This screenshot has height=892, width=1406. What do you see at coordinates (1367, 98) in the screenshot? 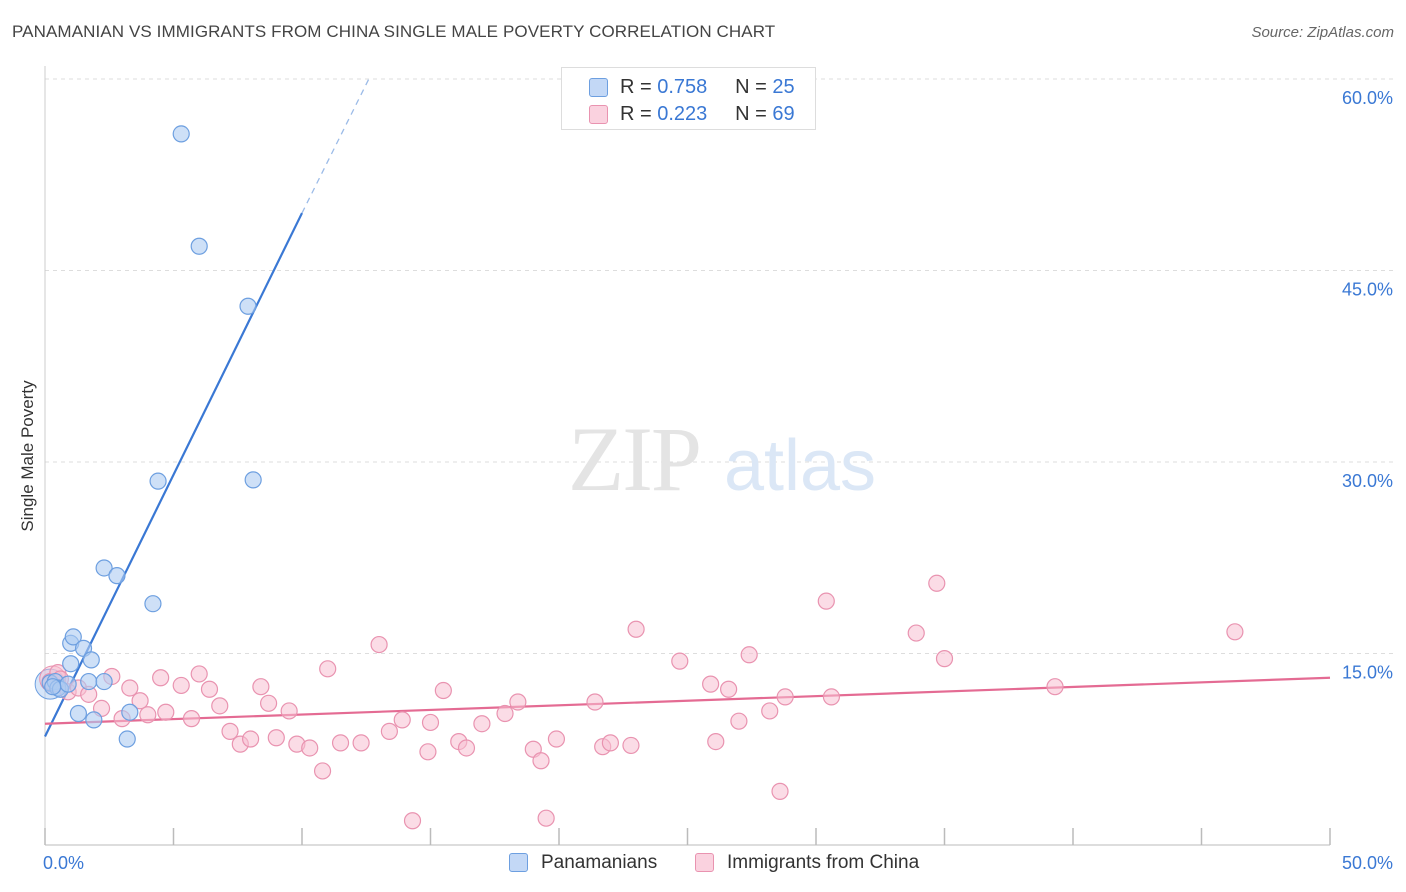
I see `y-tick-label: 60.0%` at bounding box center [1367, 98].